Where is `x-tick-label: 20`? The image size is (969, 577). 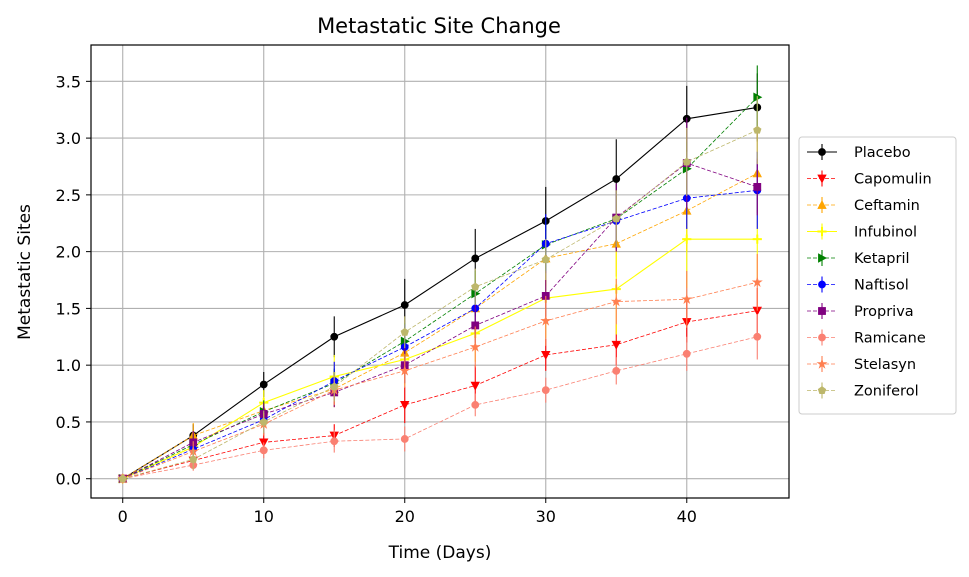 x-tick-label: 20 is located at coordinates (405, 516).